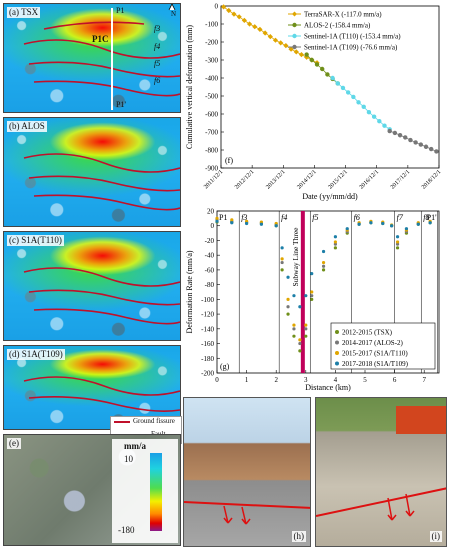 This screenshot has width=449, height=550. I want to click on map-overlay-b, so click(101, 182).